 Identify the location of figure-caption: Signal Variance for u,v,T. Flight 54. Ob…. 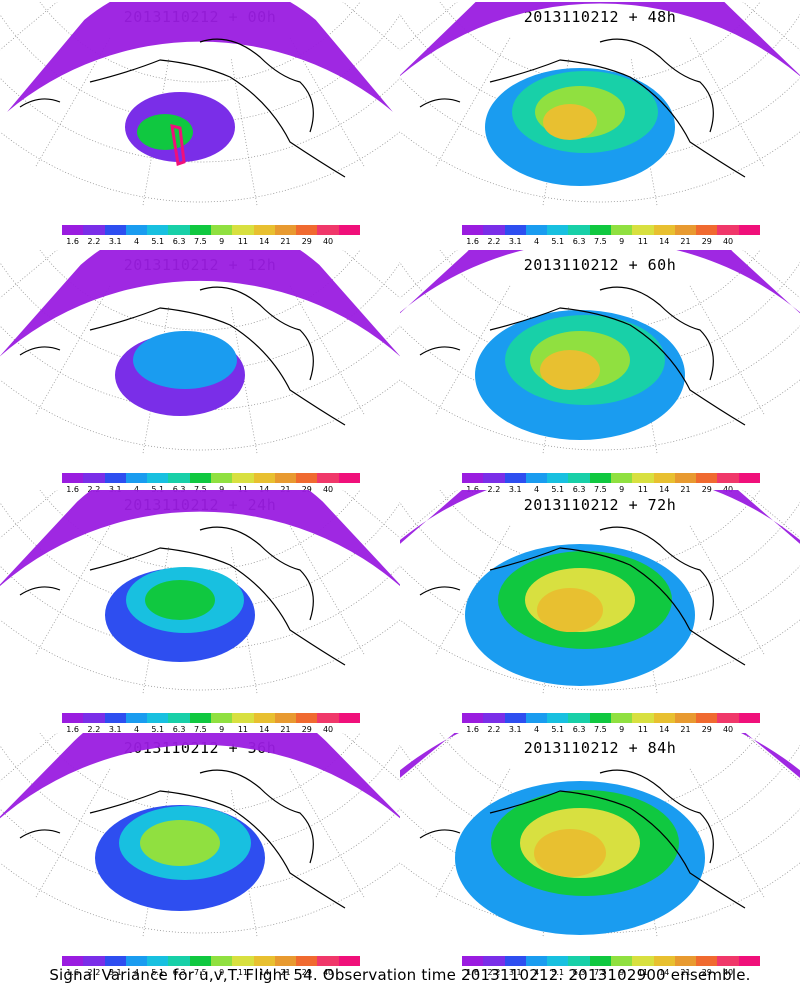
(400, 975).